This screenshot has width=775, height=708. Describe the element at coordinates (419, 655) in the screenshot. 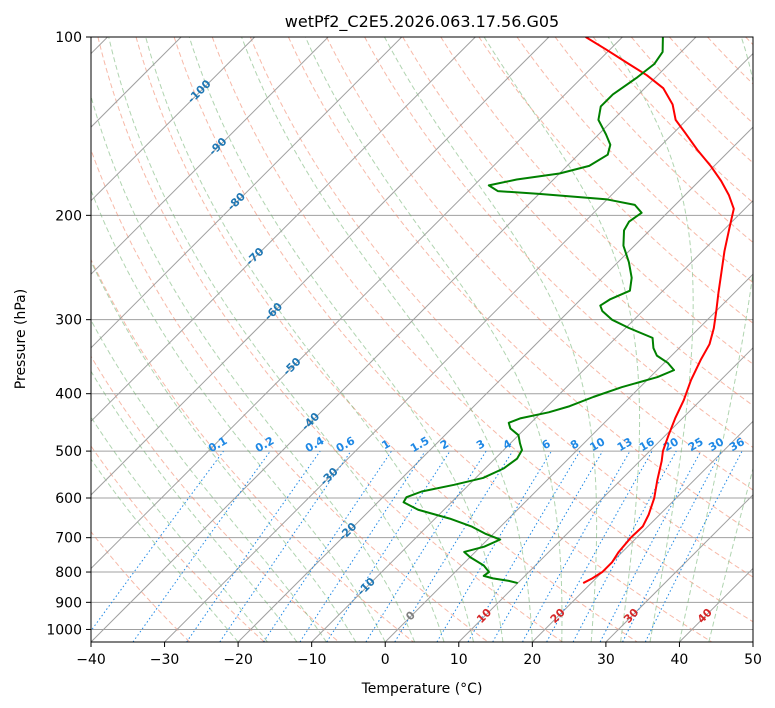

I see `x-axis: −40 −30 −20 −10 0 10 20 30 40 50` at that location.